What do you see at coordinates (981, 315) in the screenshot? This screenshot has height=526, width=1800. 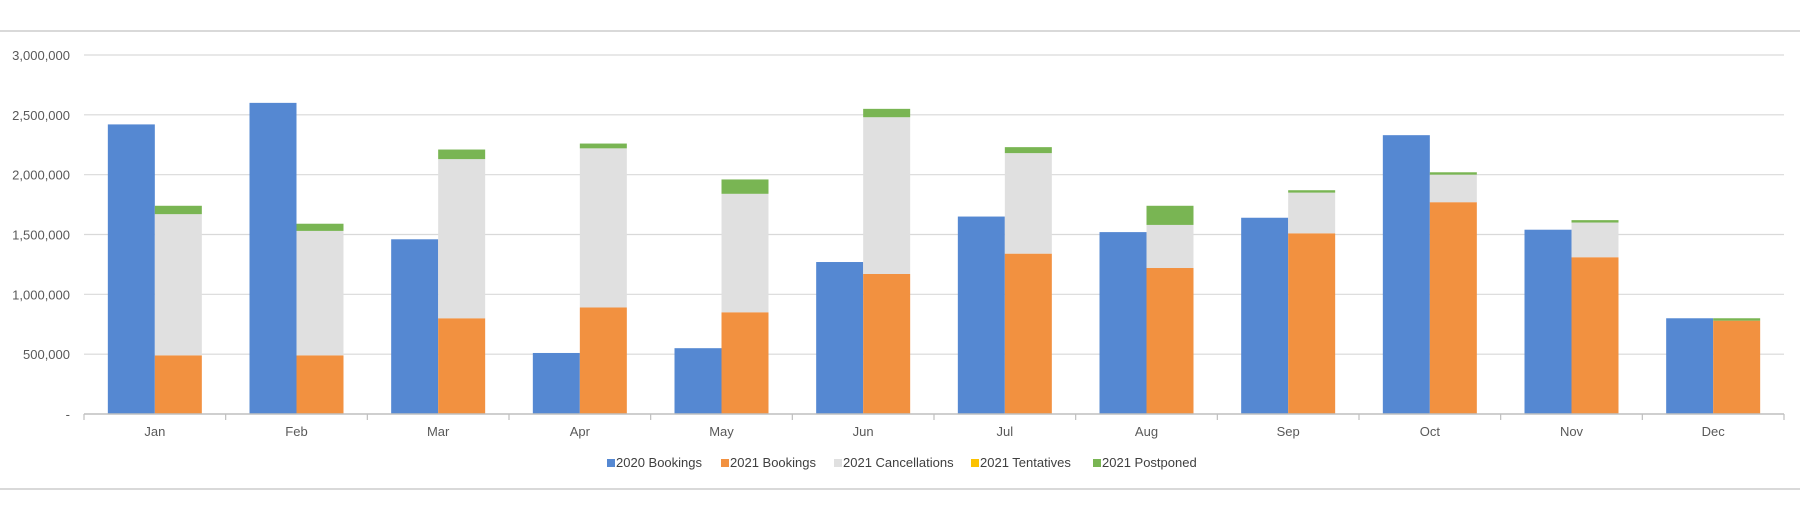 I see `bar-2020-bookings-jul` at bounding box center [981, 315].